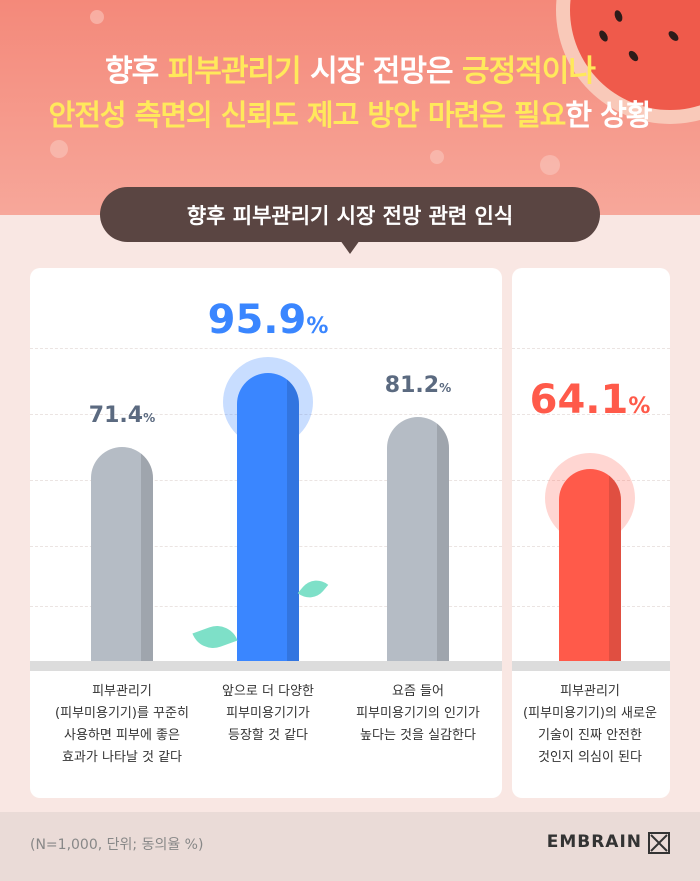 The width and height of the screenshot is (700, 881). Describe the element at coordinates (350, 115) in the screenshot. I see `headline-line-2: 안전성 측면의 신뢰도 제고 방안 마련은 필요한 상황` at that location.